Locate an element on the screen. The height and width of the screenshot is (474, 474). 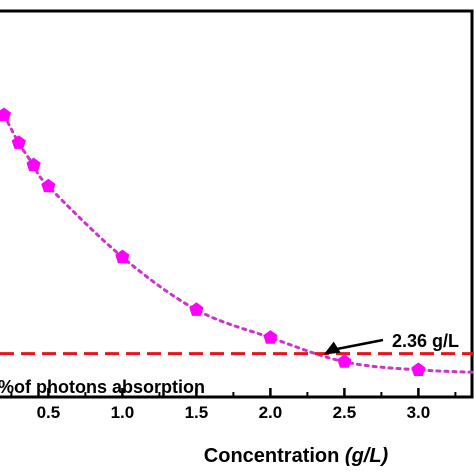
annotation-arrow-head is located at coordinates (332, 348).